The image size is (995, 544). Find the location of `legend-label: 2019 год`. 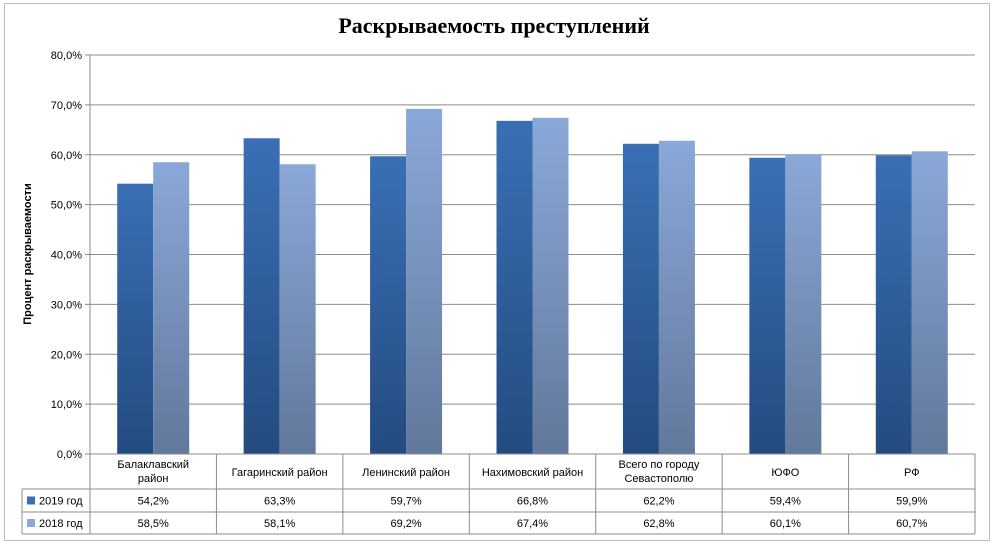

legend-label: 2019 год is located at coordinates (61, 502).